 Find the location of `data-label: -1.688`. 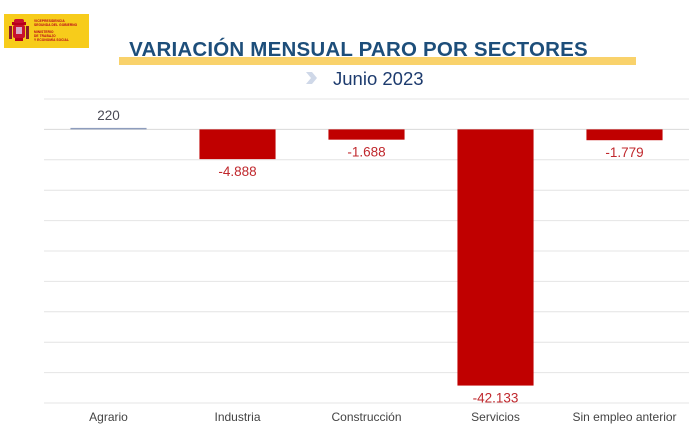

data-label: -1.688 is located at coordinates (366, 152).